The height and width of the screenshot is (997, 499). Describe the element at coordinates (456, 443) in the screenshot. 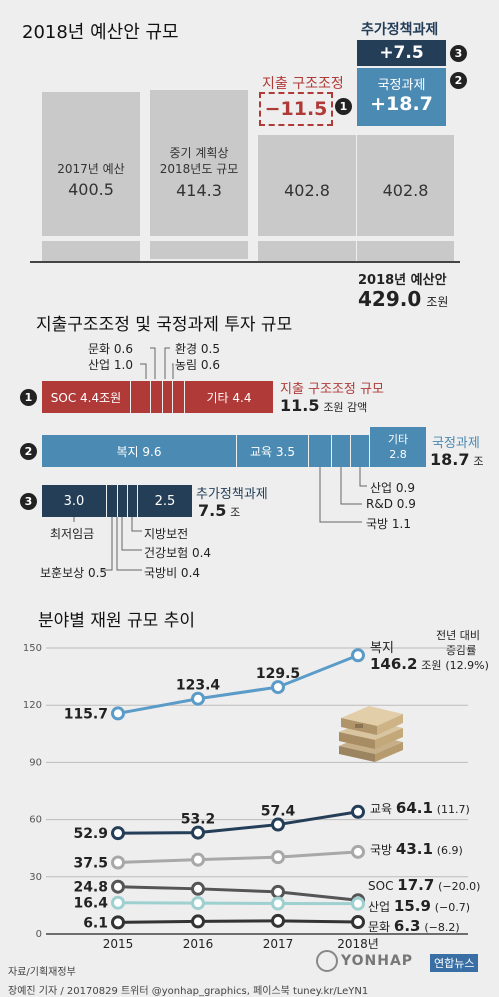

I see `r2-name: 국정과제` at that location.